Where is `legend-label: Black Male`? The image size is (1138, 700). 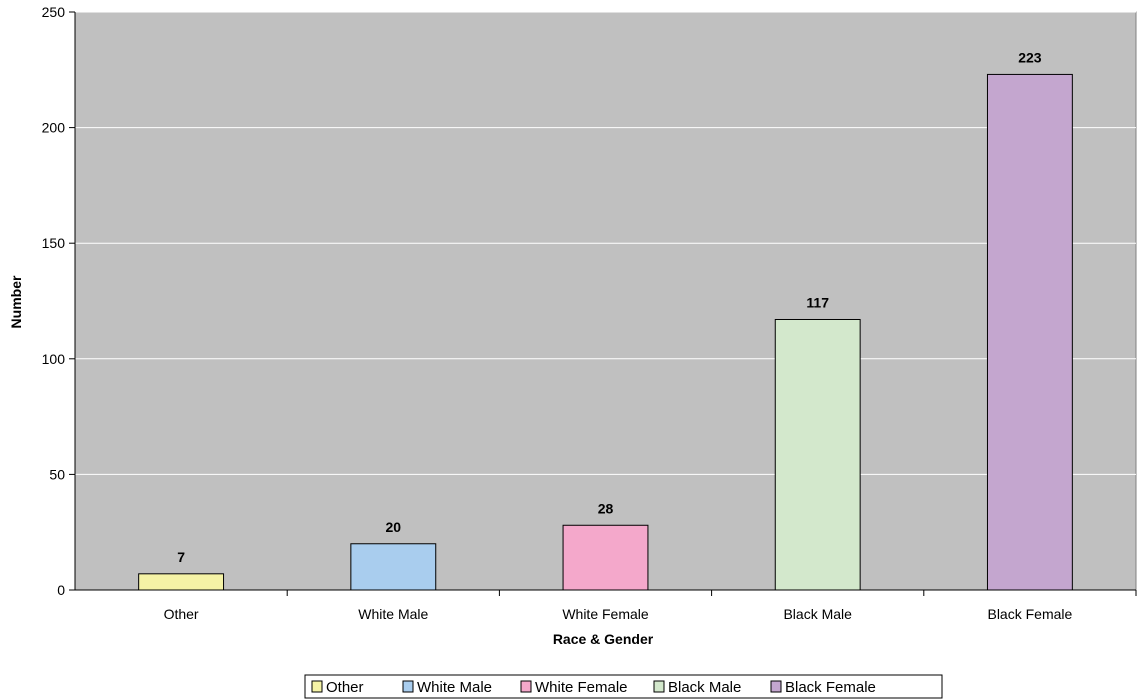
legend-label: Black Male is located at coordinates (704, 687).